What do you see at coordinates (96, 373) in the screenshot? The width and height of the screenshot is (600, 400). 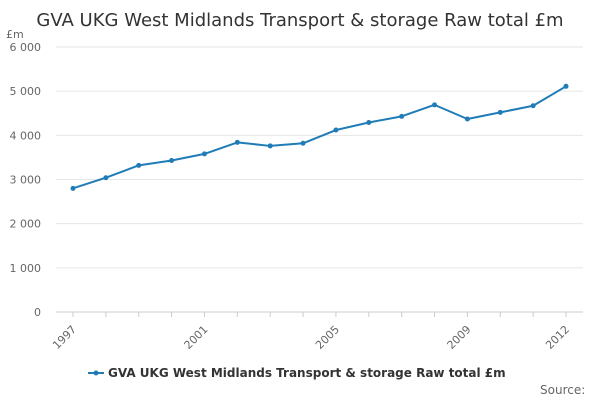 I see `legend-marker` at bounding box center [96, 373].